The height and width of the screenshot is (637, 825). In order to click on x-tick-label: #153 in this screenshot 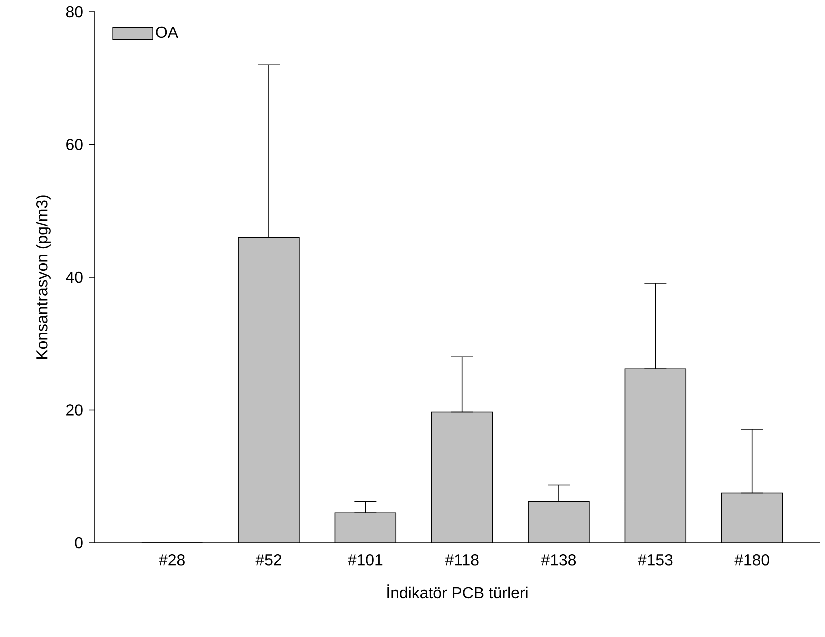, I will do `click(655, 560)`.